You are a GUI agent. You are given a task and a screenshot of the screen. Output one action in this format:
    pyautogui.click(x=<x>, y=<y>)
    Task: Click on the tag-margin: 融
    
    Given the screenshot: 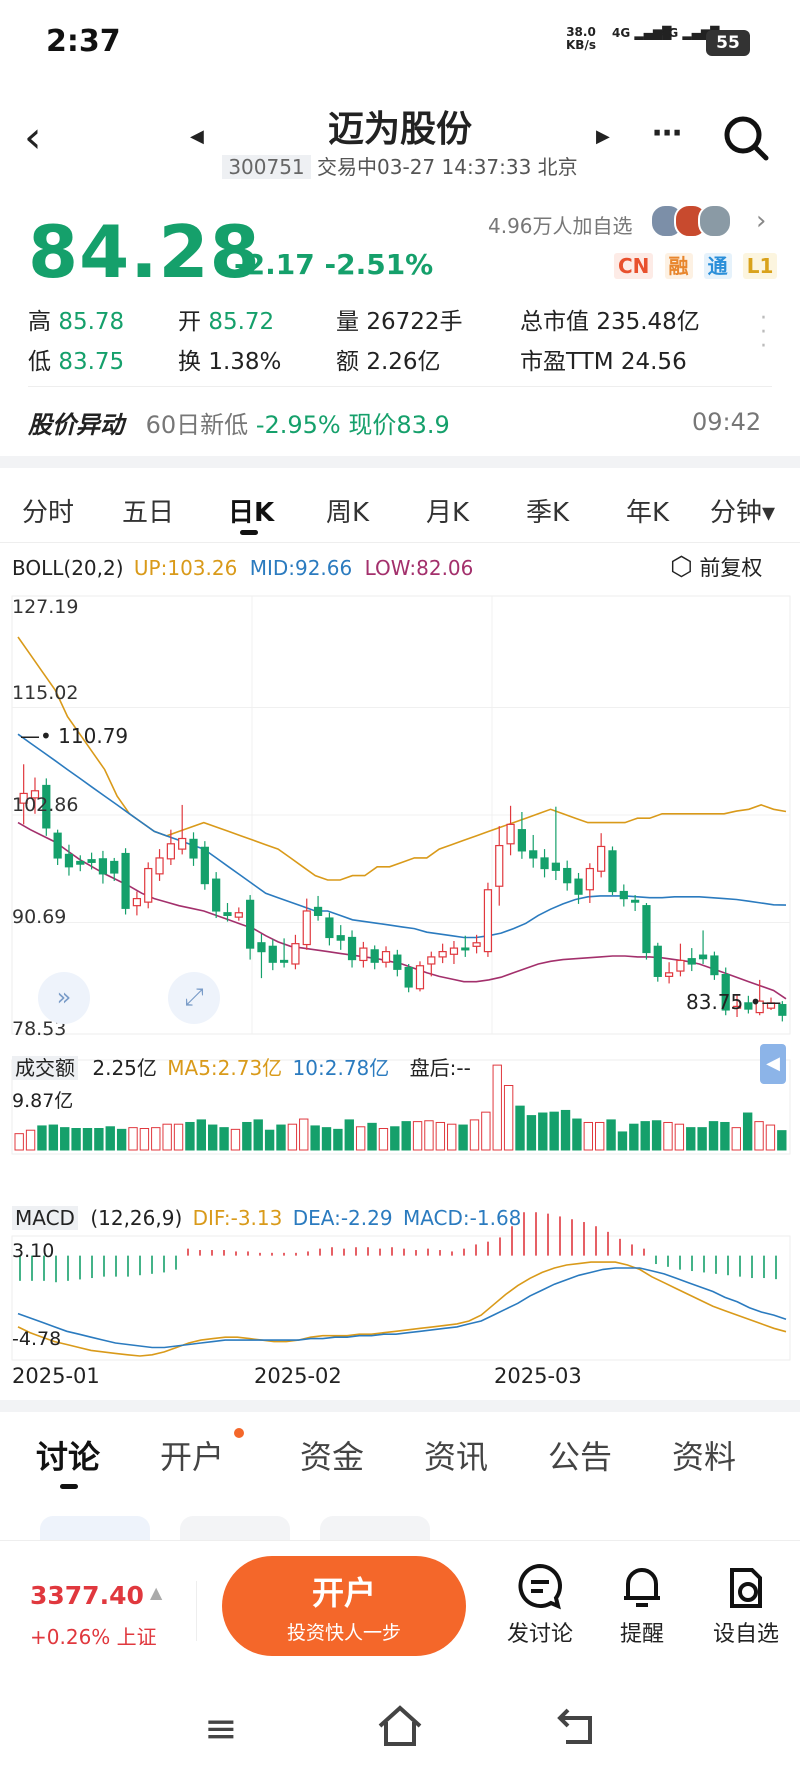 What is the action you would take?
    pyautogui.click(x=678, y=266)
    